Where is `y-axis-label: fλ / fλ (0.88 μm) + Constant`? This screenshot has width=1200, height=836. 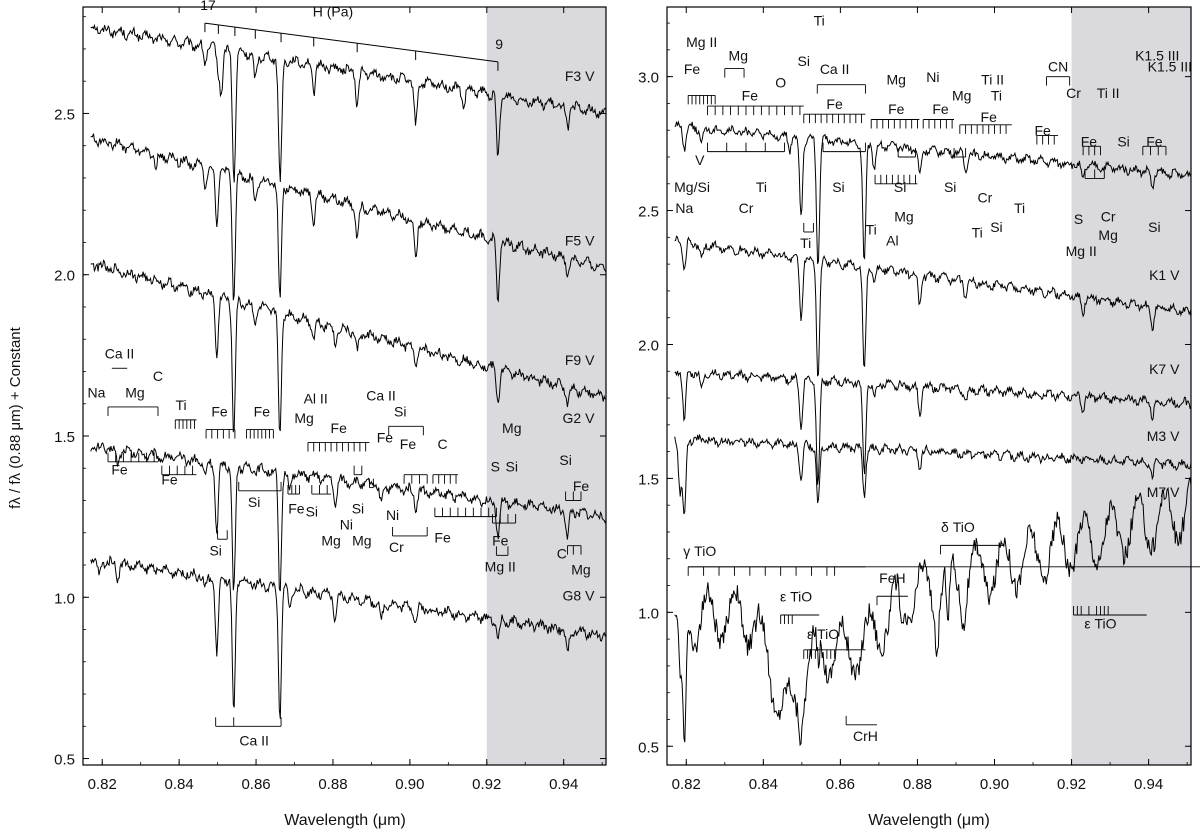
y-axis-label: fλ / fλ (0.88 μm) + Constant is located at coordinates (15, 417).